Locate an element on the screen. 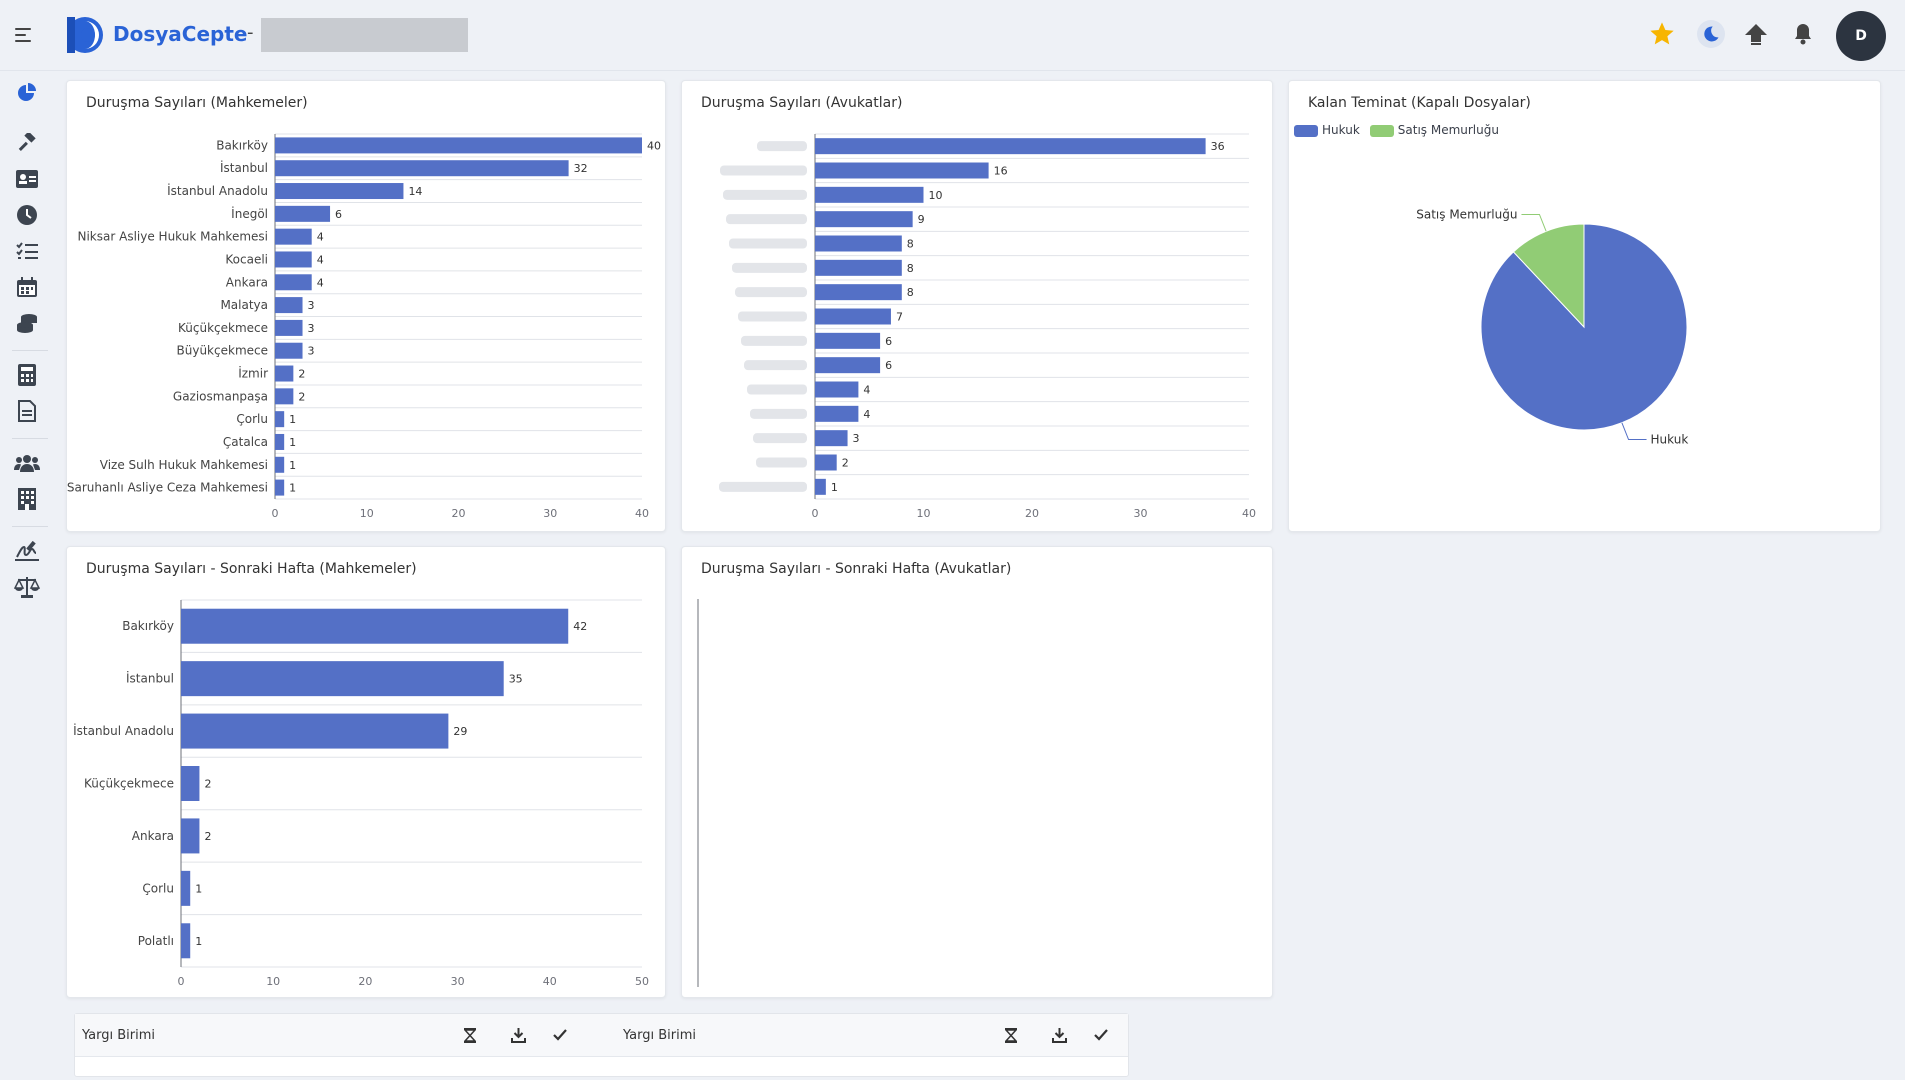  pie-slice is located at coordinates (1548, 276).